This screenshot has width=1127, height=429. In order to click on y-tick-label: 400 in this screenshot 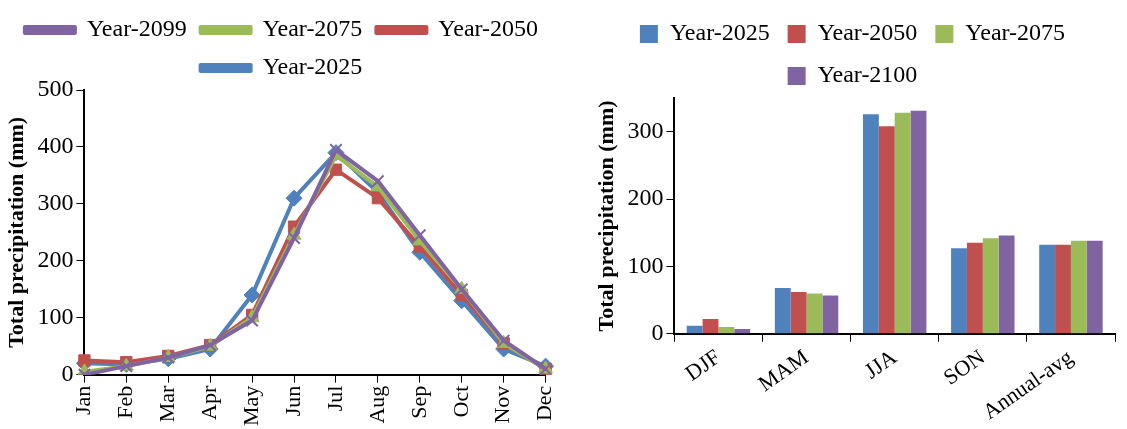, I will do `click(55, 145)`.